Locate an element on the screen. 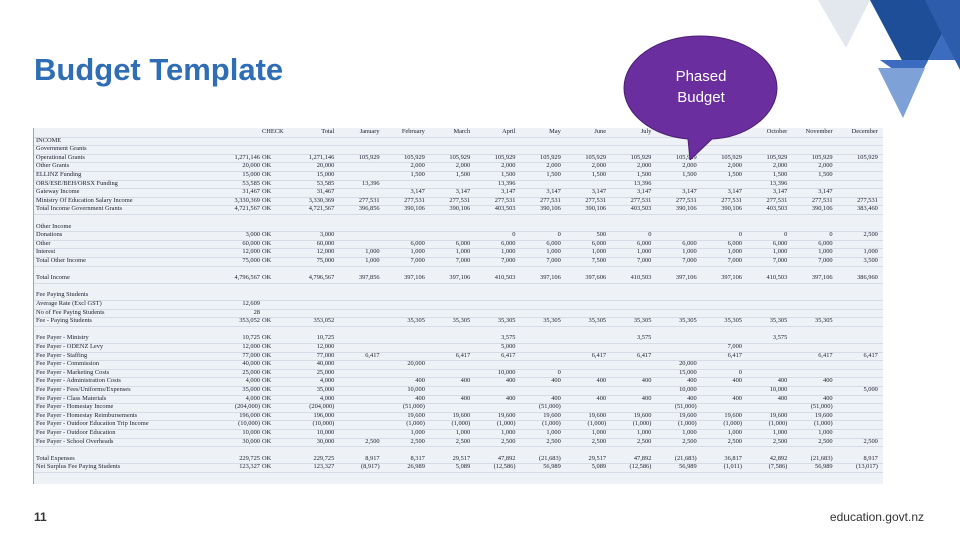  row-label: Fee Payer - Class Materials is located at coordinates (71, 398).